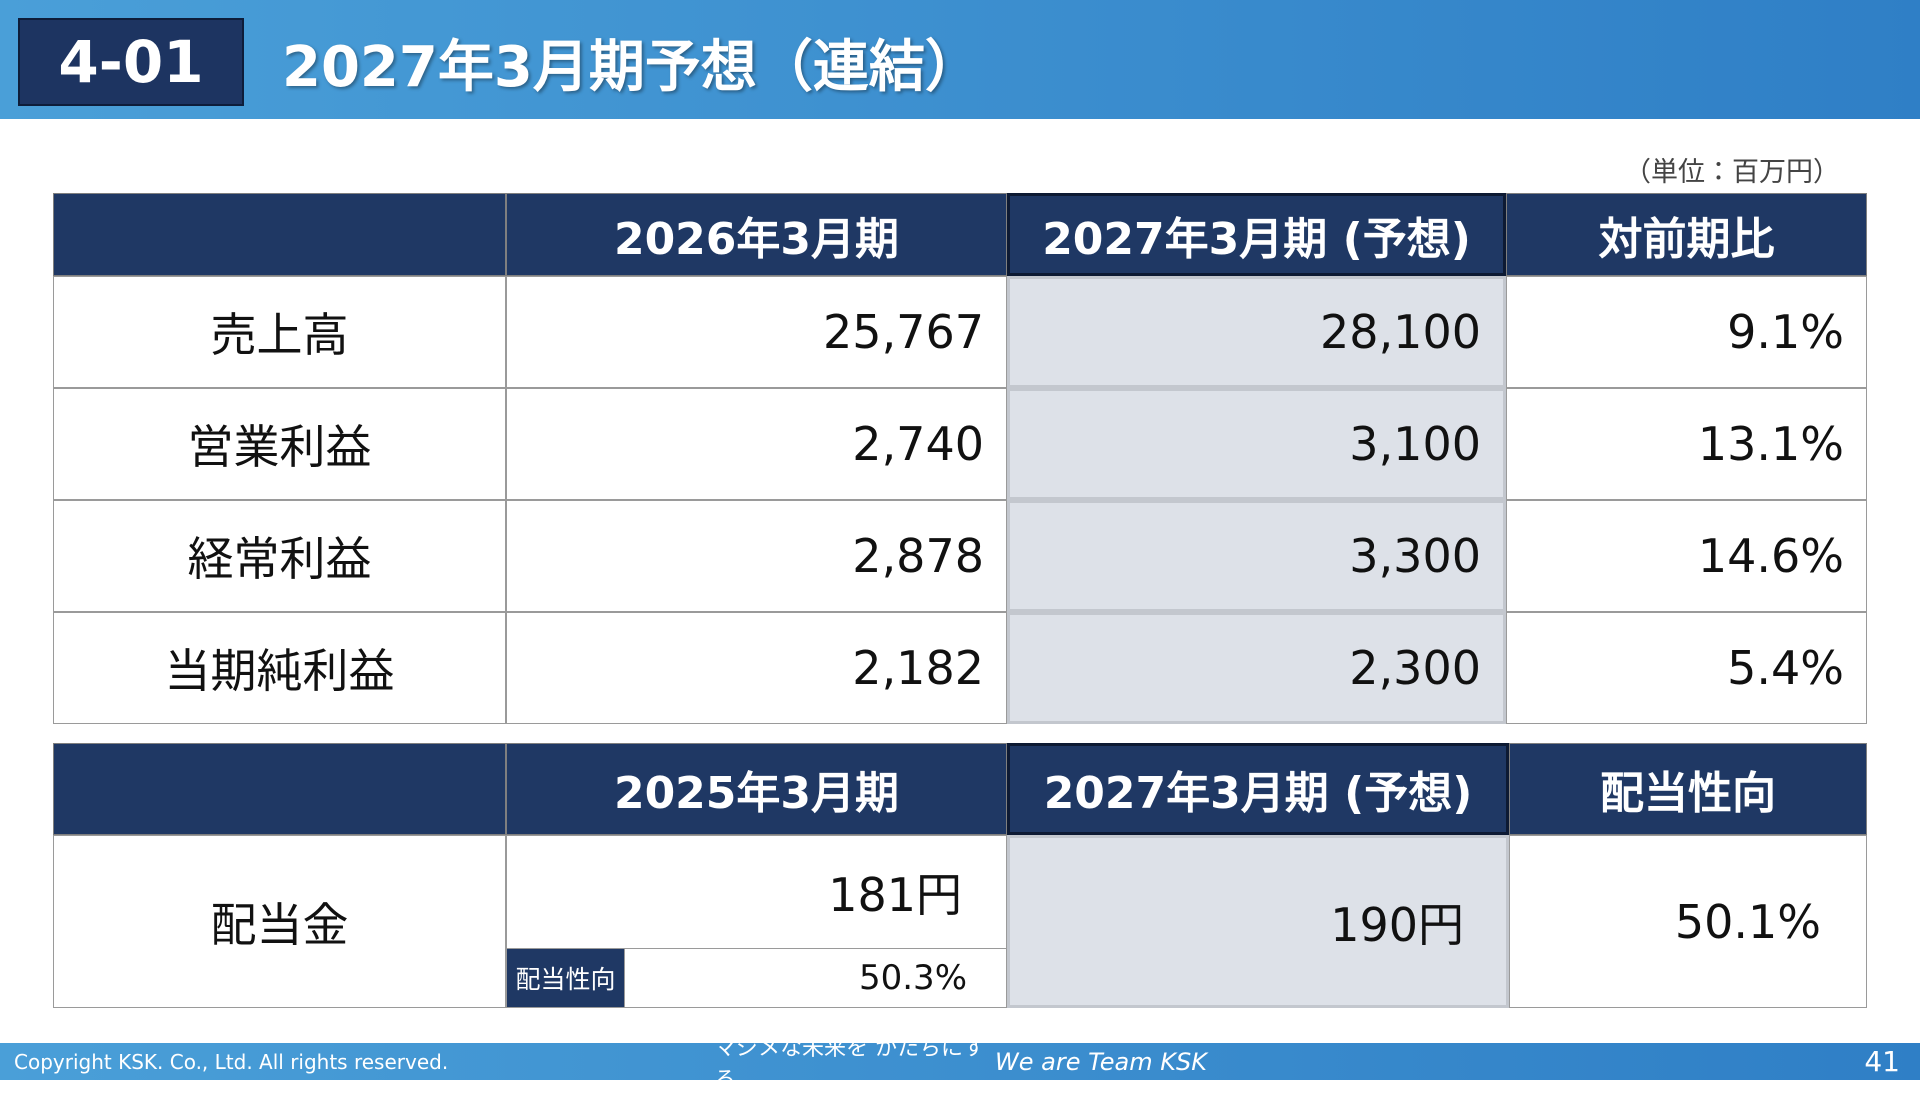  Describe the element at coordinates (756, 234) in the screenshot. I see `column-header: 2026年3月期` at that location.